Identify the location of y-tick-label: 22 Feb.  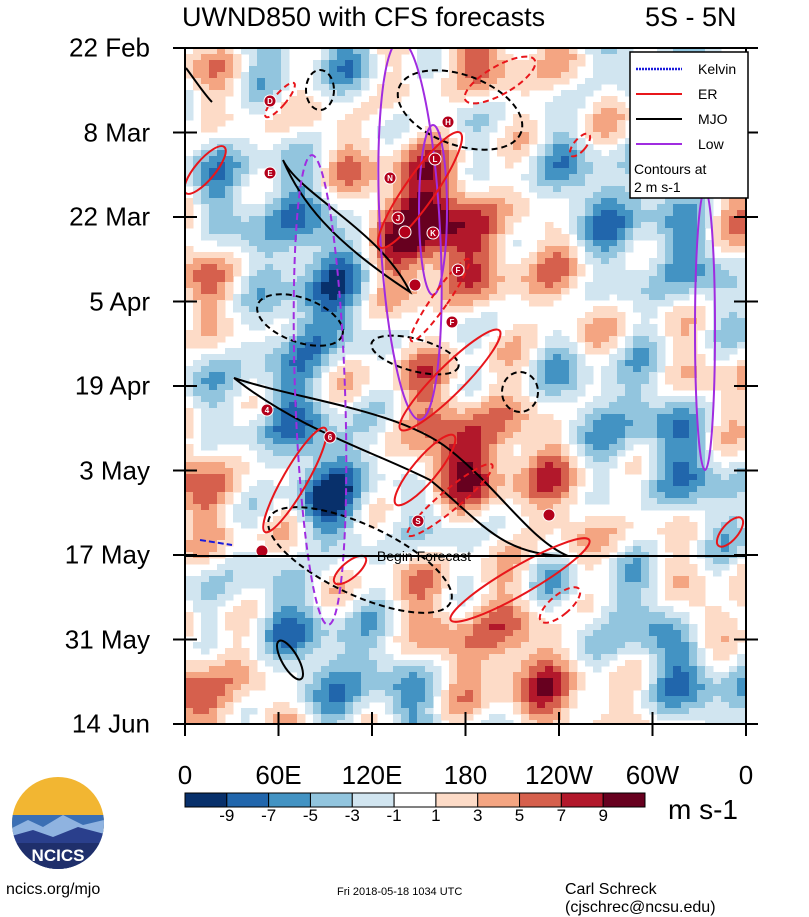
(109, 48).